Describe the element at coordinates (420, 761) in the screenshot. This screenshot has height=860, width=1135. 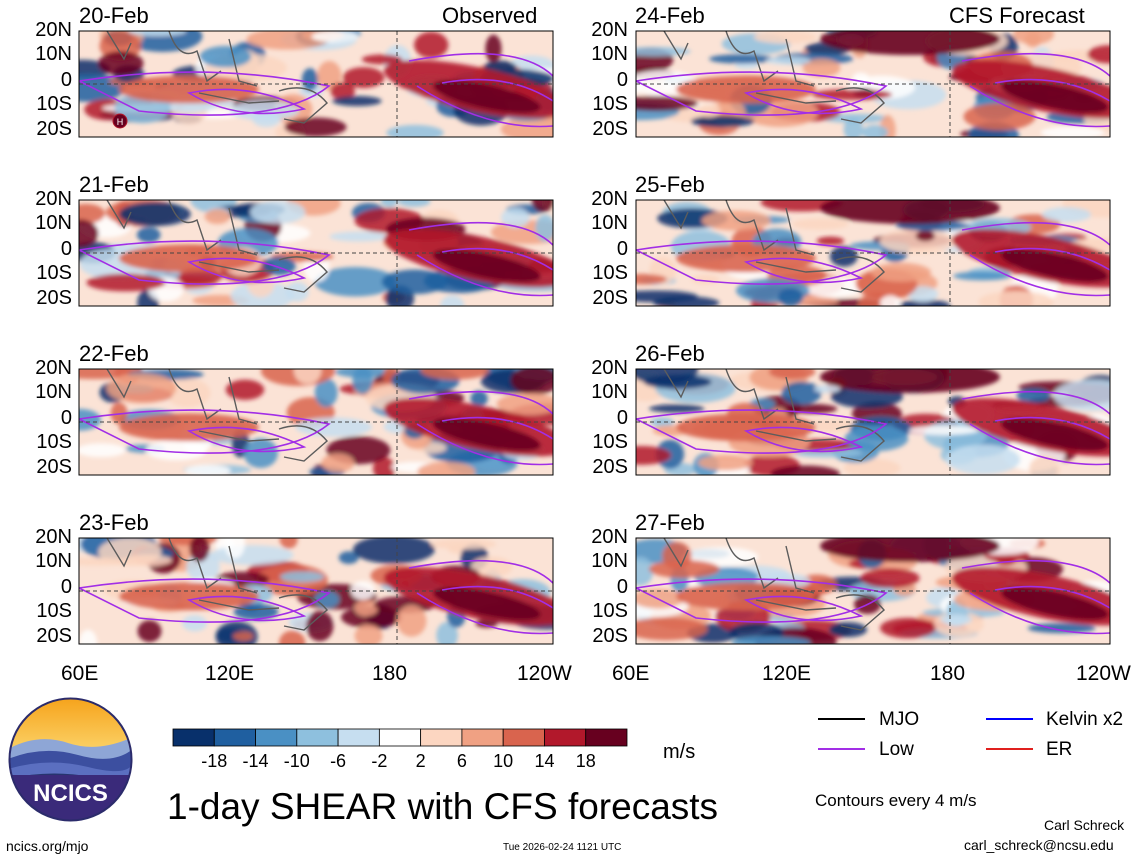
I see `colorbar-tick: 2` at that location.